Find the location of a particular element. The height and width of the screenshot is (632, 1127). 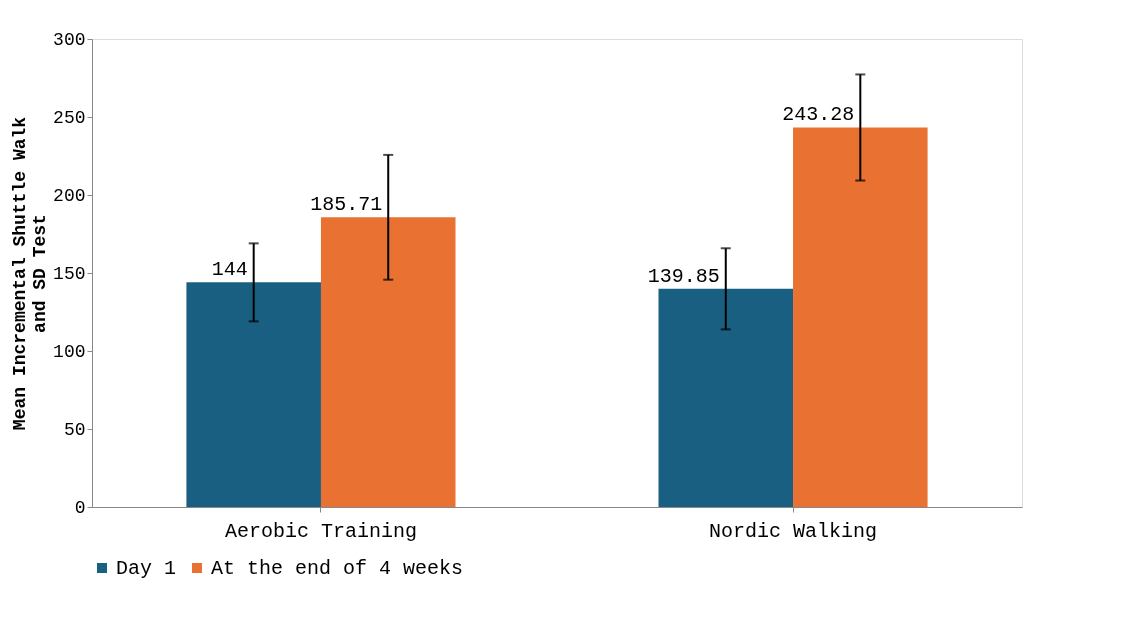

y-tick-label: 200 is located at coordinates (69, 195).